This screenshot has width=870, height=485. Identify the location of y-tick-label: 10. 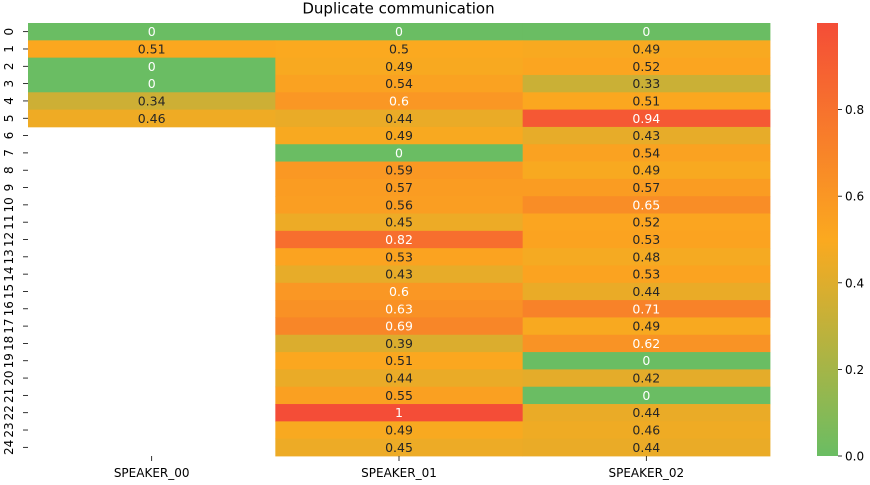
(9, 204).